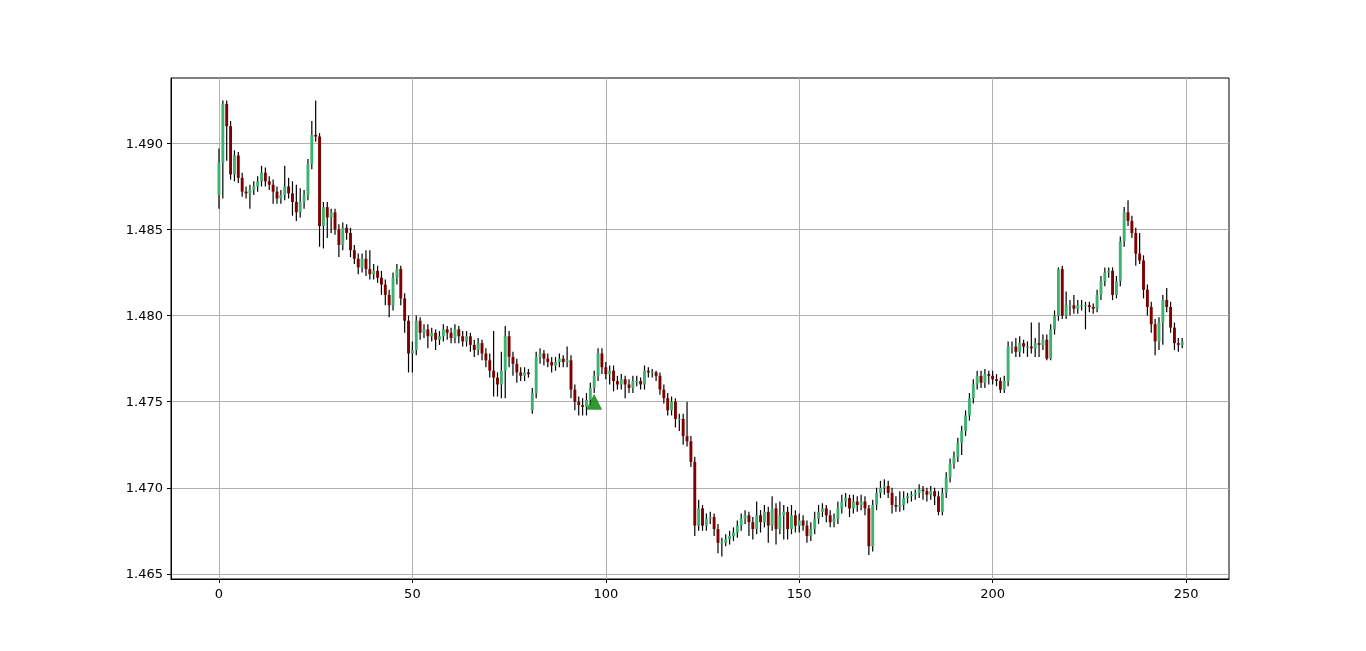 Image resolution: width=1366 pixels, height=651 pixels. I want to click on y-tick-label: 1.485, so click(144, 230).